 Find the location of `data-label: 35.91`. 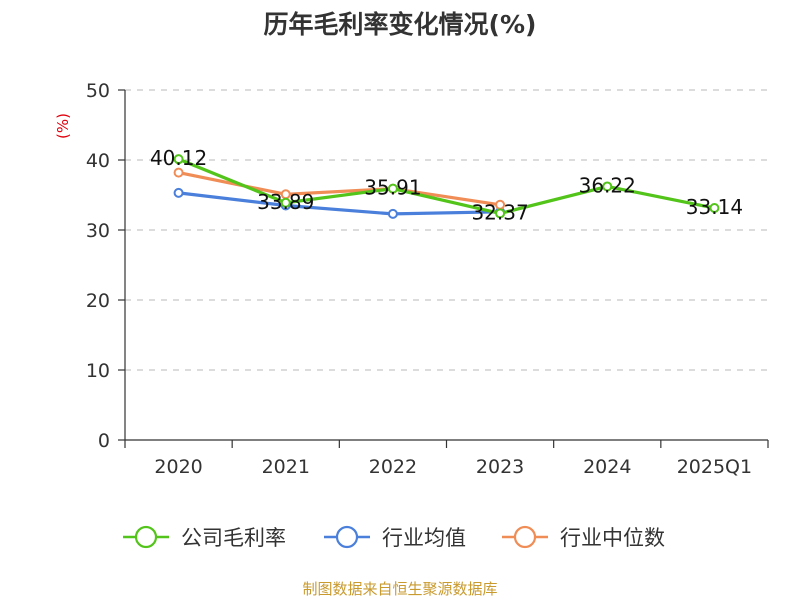

data-label: 35.91 is located at coordinates (392, 188).